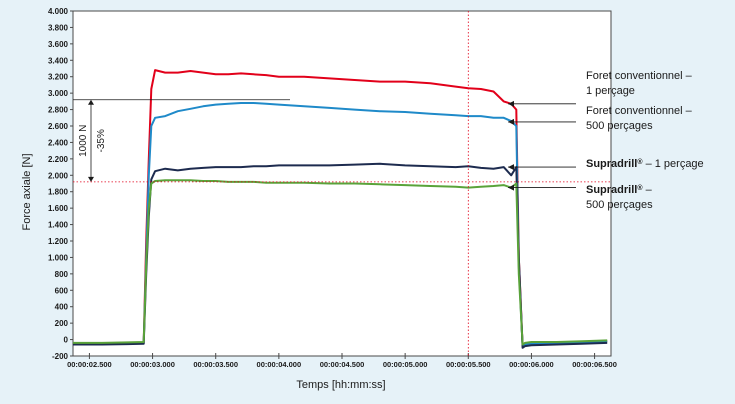 This screenshot has width=735, height=404. I want to click on y-tick-label: 0, so click(66, 340).